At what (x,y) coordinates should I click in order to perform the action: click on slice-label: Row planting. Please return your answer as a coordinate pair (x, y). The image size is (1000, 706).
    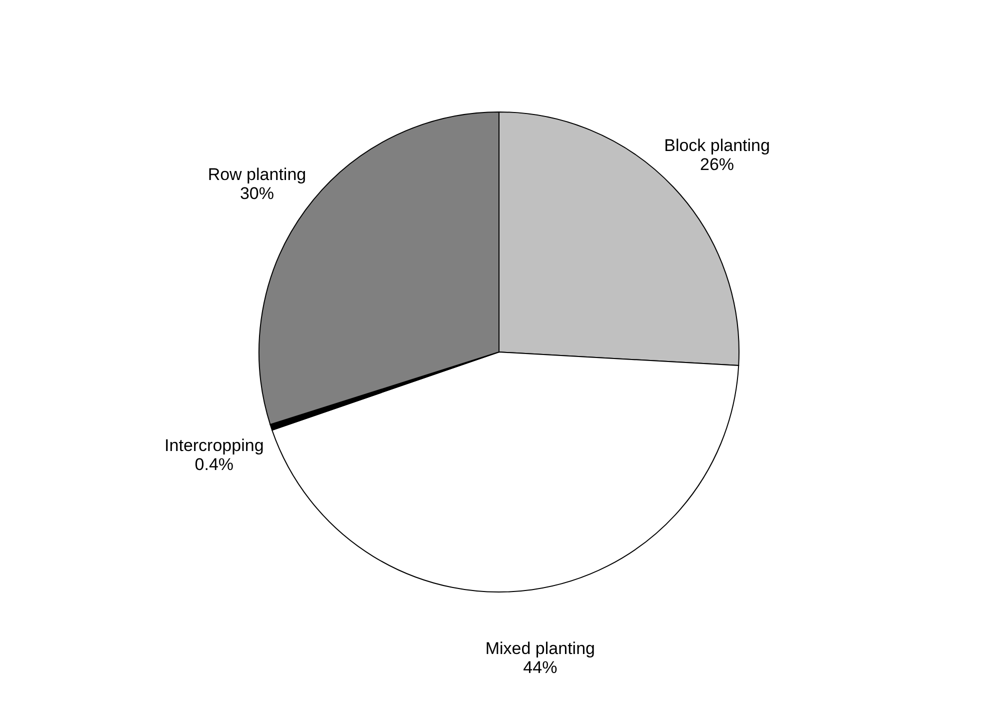
    Looking at the image, I should click on (257, 174).